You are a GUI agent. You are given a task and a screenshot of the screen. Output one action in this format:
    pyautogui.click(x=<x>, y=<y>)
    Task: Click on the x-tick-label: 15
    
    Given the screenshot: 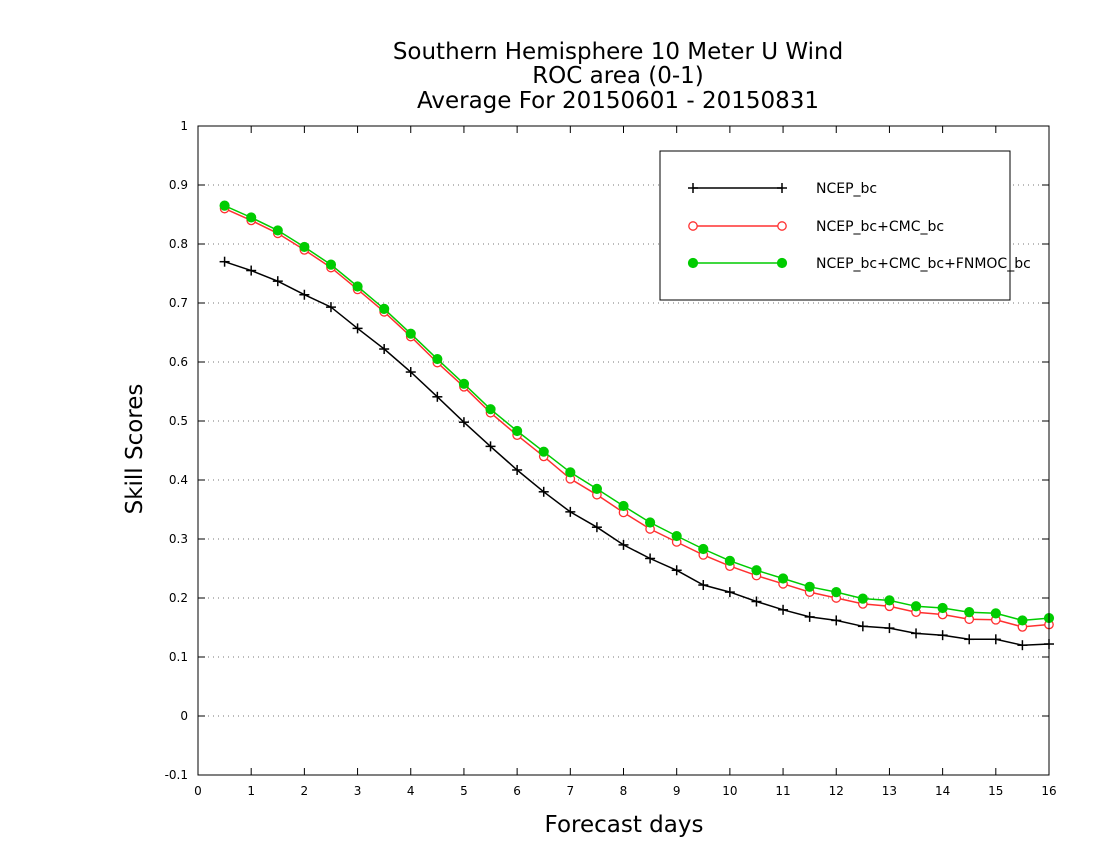 What is the action you would take?
    pyautogui.click(x=995, y=791)
    